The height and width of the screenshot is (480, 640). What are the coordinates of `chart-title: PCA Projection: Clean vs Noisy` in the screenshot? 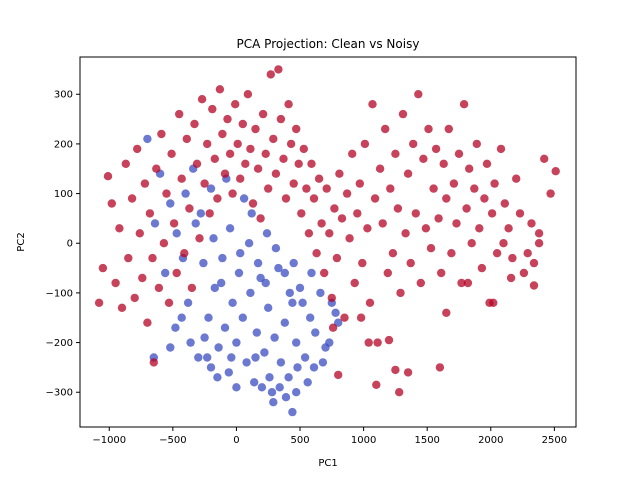 It's located at (328, 44).